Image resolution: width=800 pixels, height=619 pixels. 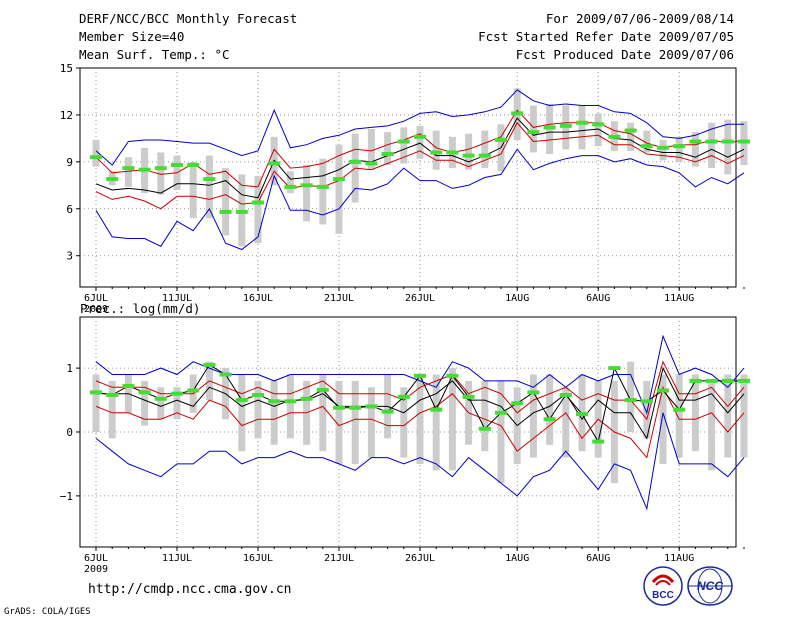 I want to click on y-tick-label: 3, so click(x=69, y=256).